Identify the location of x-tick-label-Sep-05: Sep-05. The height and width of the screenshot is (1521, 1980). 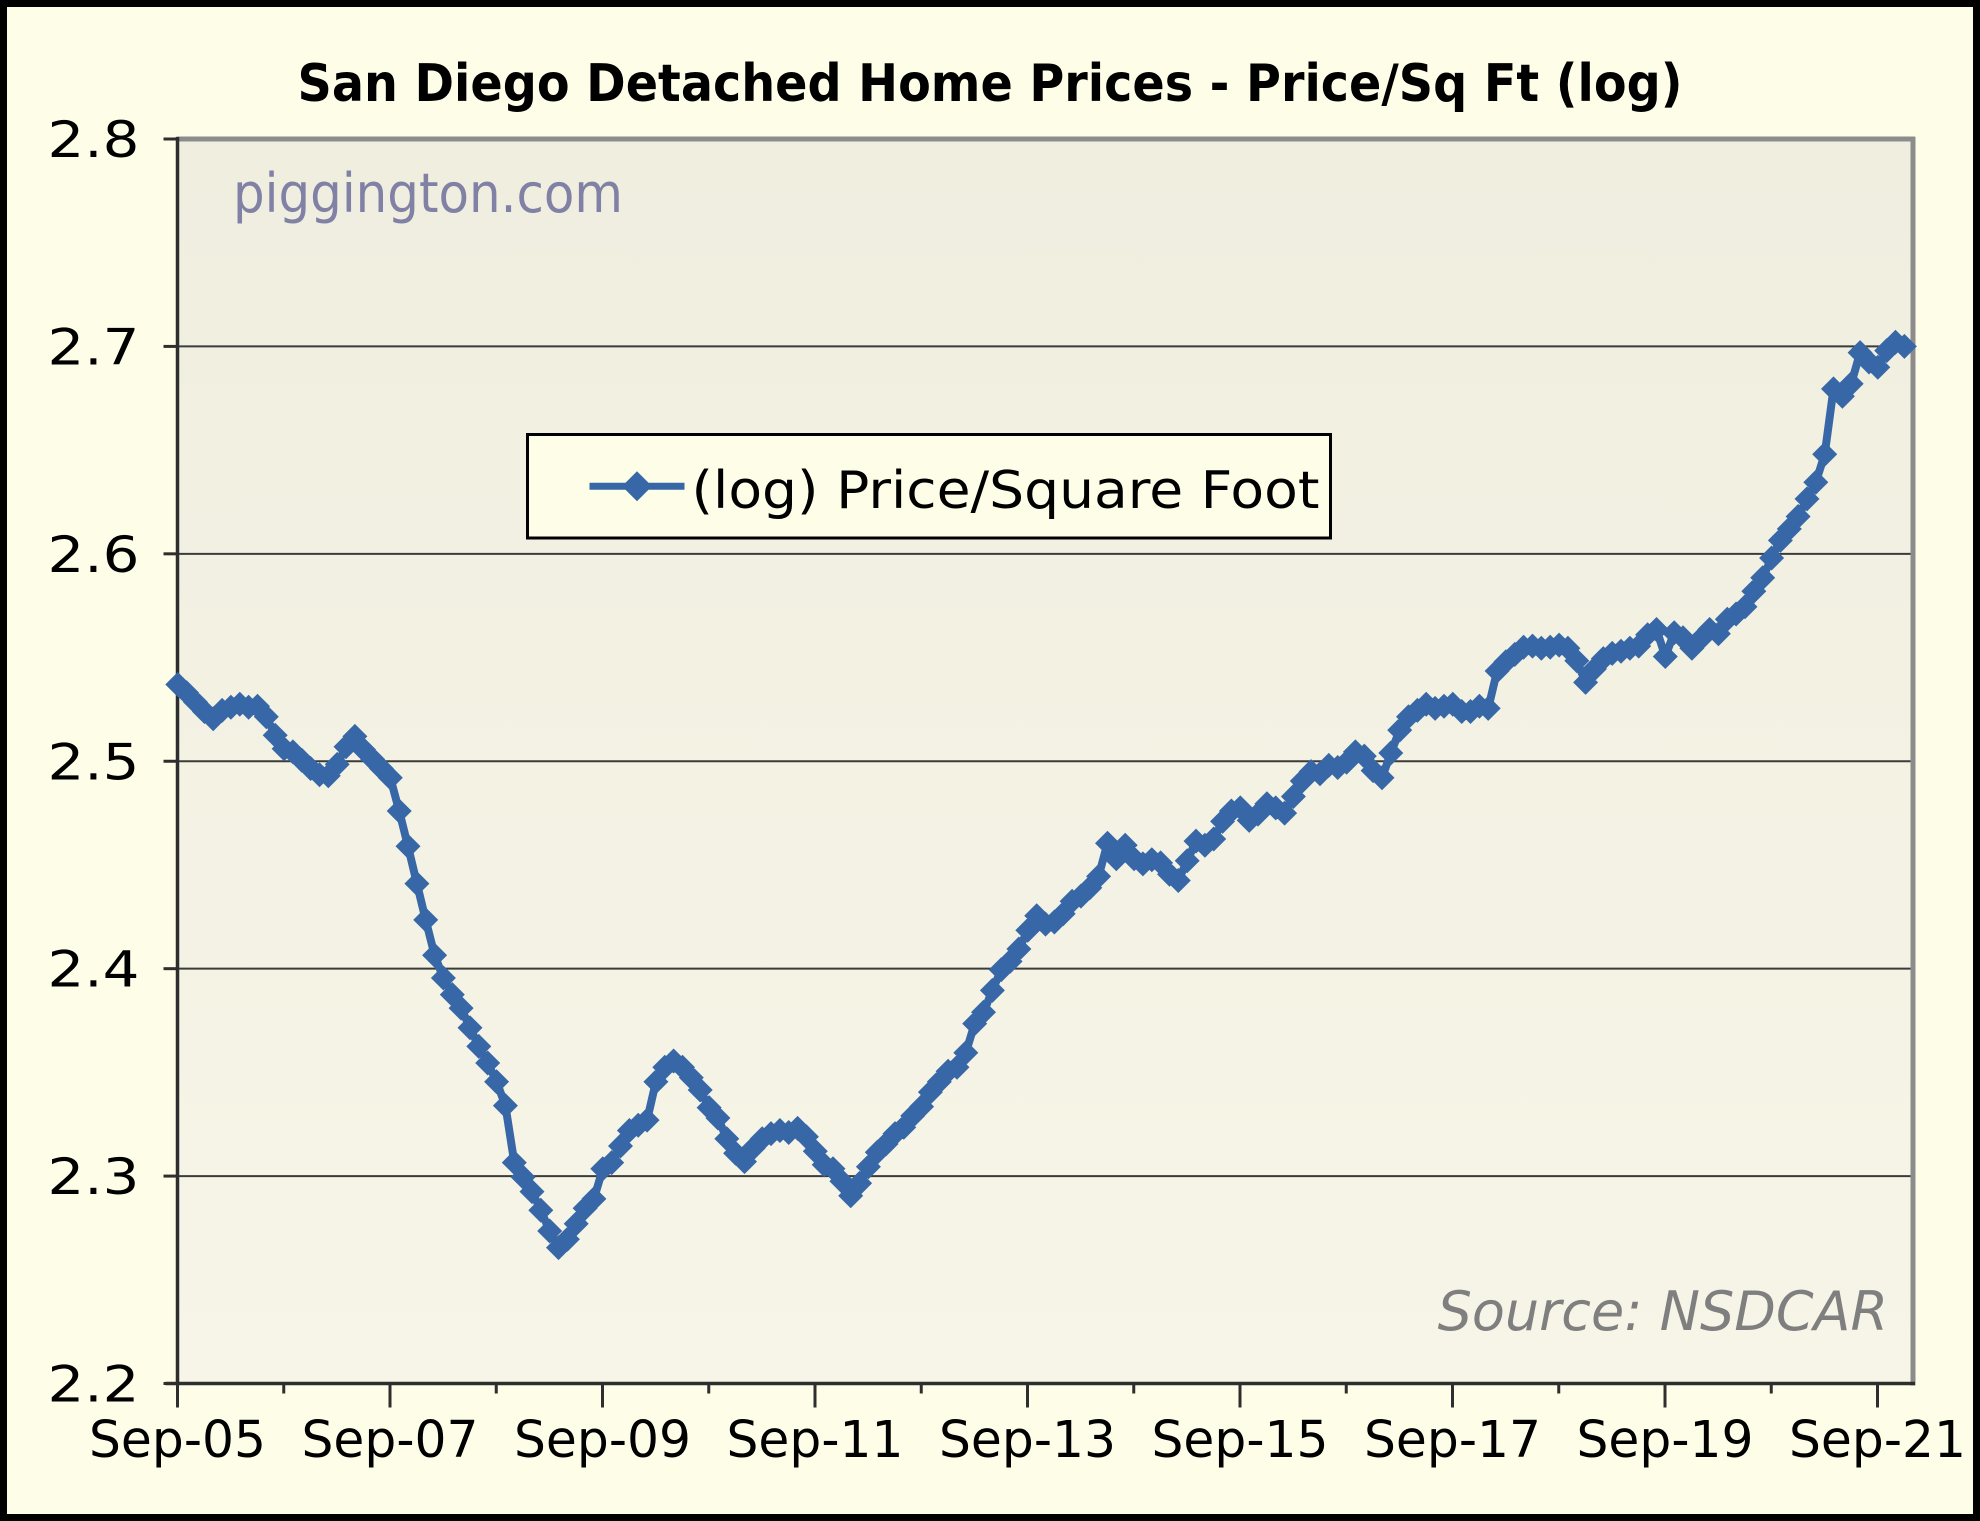
(177, 1440).